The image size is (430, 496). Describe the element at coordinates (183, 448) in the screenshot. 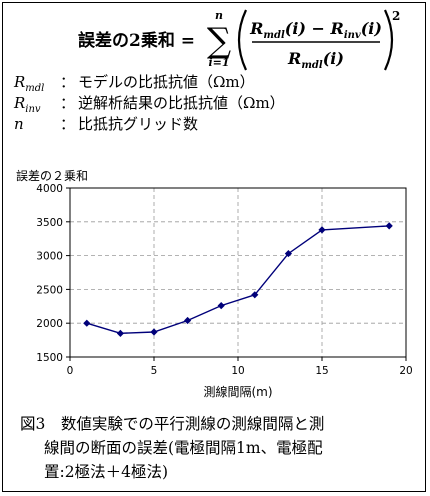

I see `caption-line-2: 線間の断面の誤差(電極間隔1m、電極配` at that location.